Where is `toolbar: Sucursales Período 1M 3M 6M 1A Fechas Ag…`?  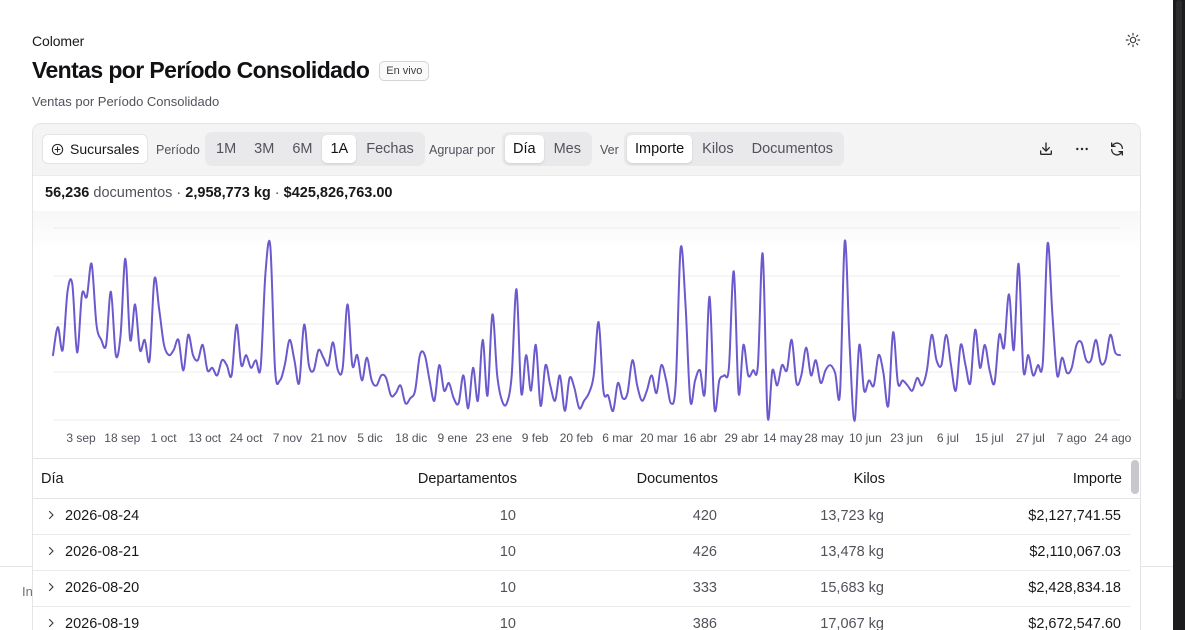
toolbar: Sucursales Período 1M 3M 6M 1A Fechas Ag… is located at coordinates (586, 150).